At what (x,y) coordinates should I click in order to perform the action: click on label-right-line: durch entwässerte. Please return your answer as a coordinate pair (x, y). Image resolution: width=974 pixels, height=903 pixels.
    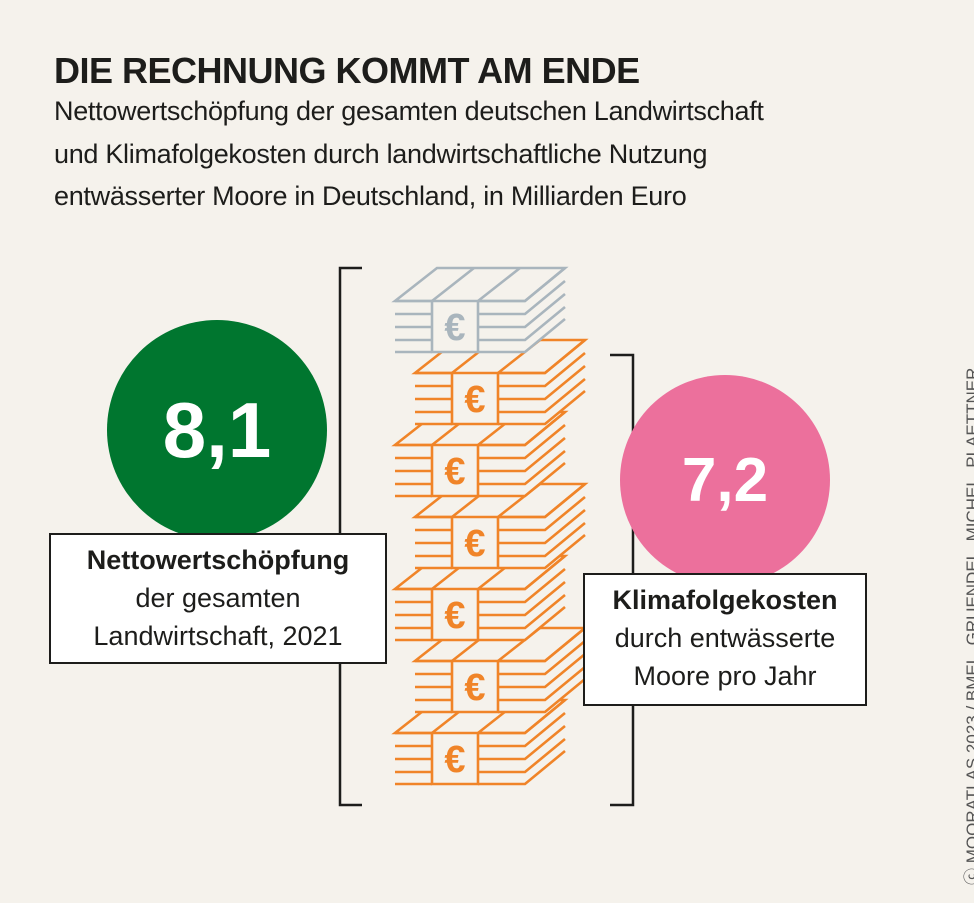
    Looking at the image, I should click on (725, 638).